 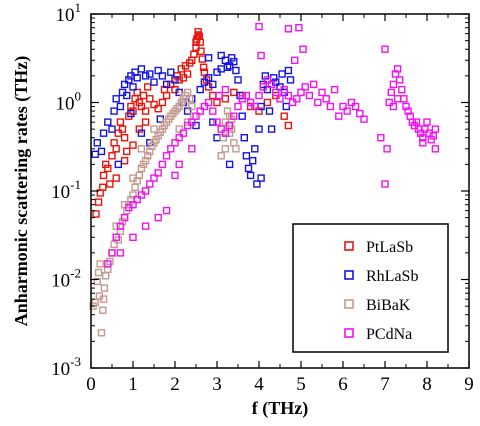 I want to click on x-tick-label: 5, so click(x=301, y=384).